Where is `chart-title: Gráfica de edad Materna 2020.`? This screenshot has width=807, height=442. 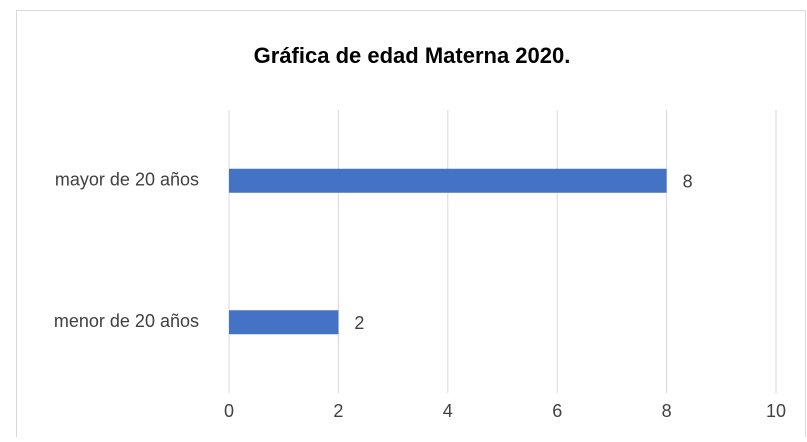
chart-title: Gráfica de edad Materna 2020. is located at coordinates (412, 55).